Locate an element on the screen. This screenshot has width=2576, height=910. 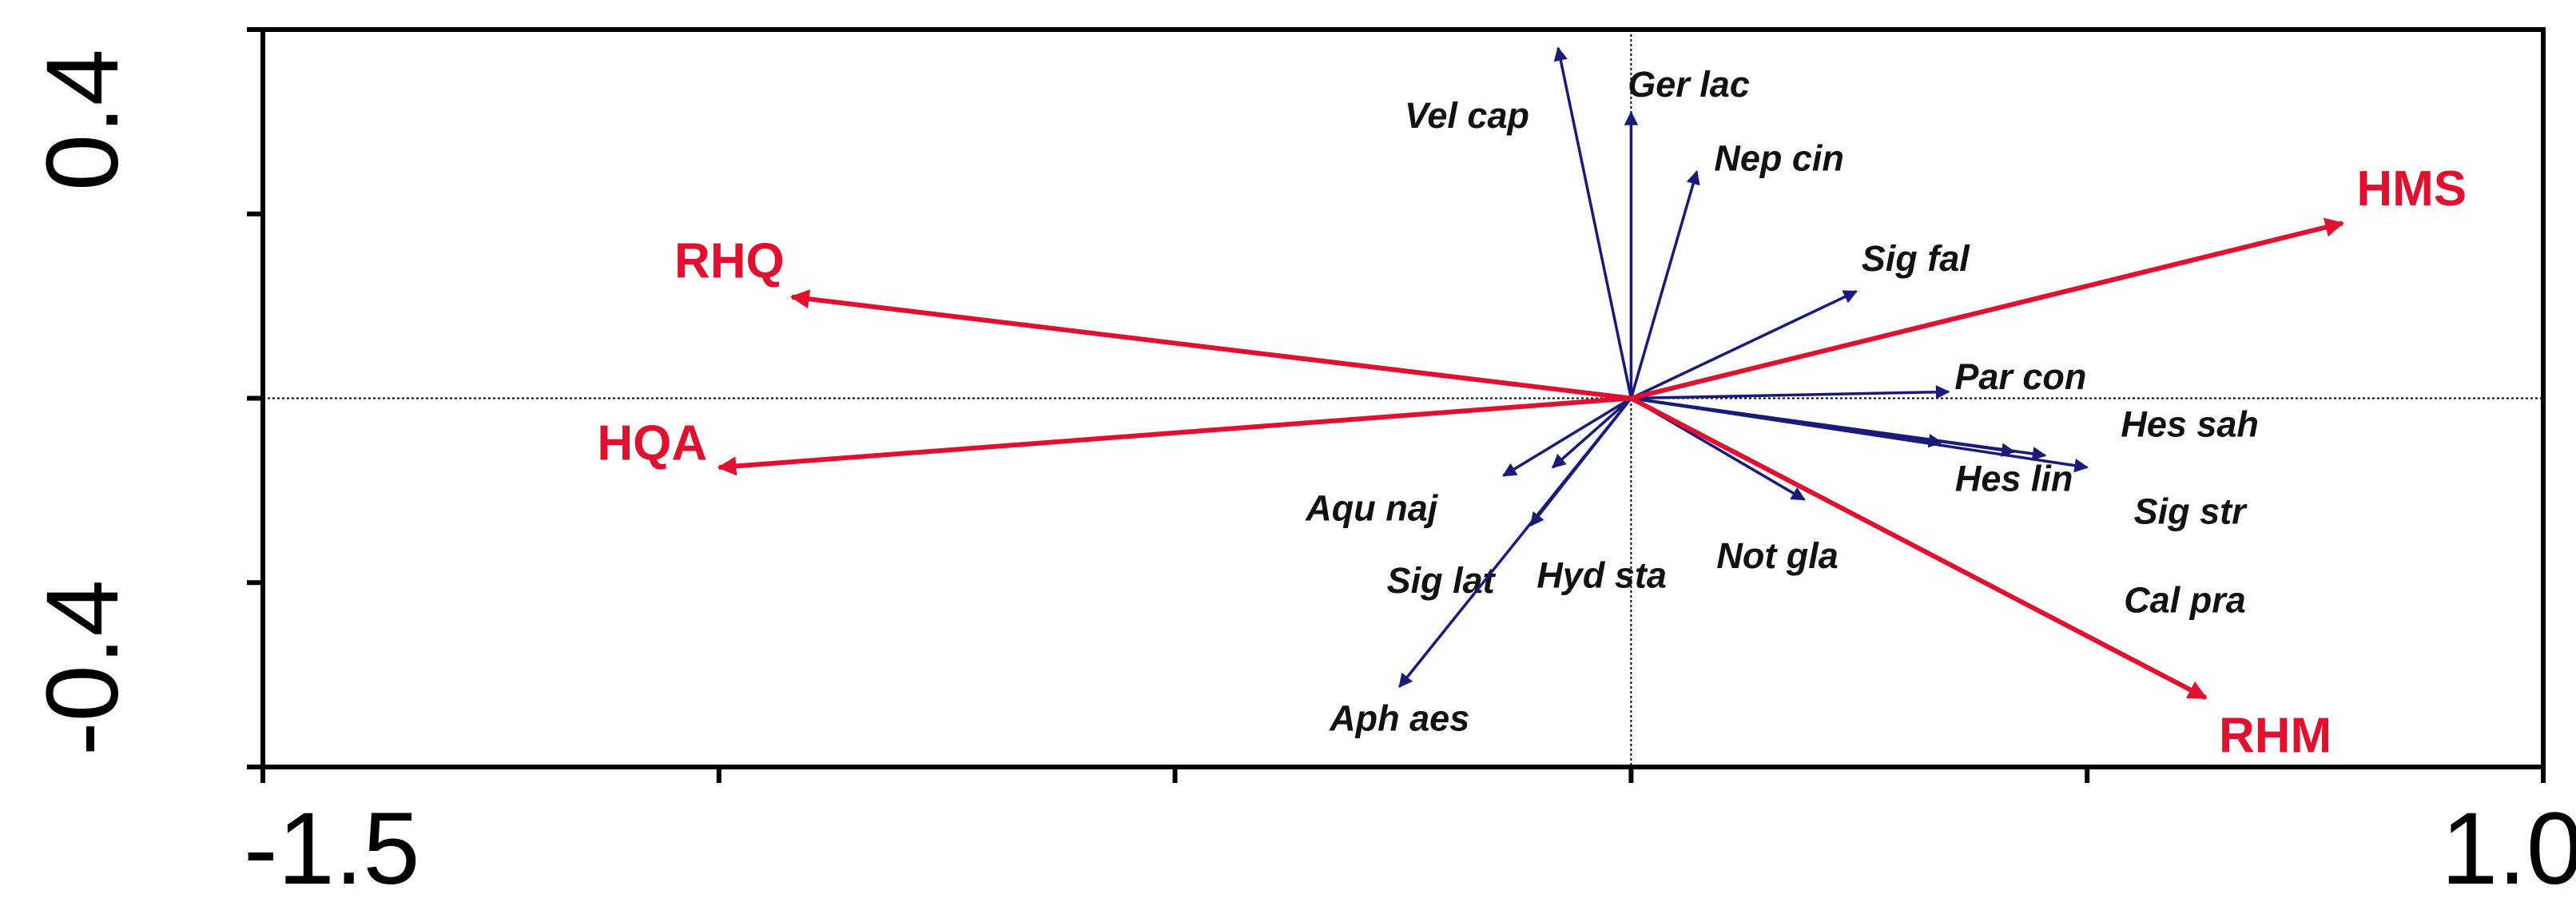
species-label: Sig lat is located at coordinates (1442, 580).